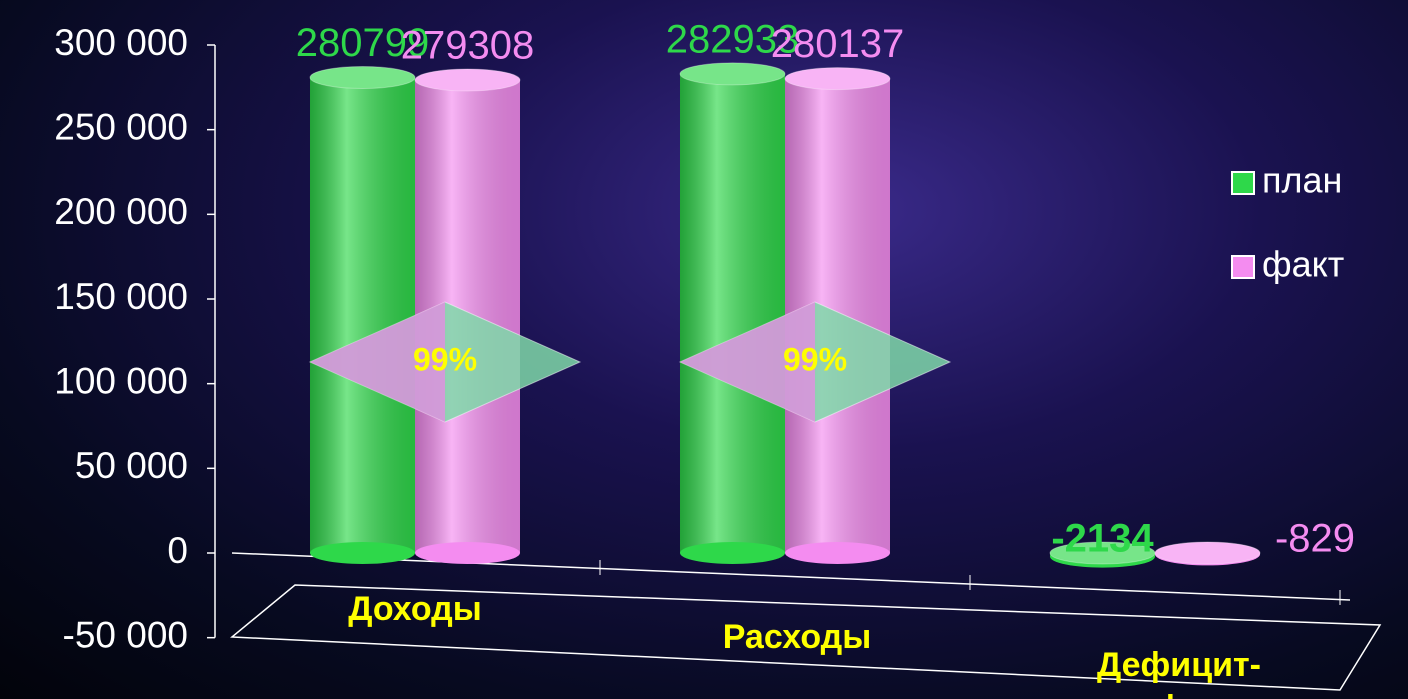  What do you see at coordinates (131, 465) in the screenshot?
I see `y-tick-label: 50 000` at bounding box center [131, 465].